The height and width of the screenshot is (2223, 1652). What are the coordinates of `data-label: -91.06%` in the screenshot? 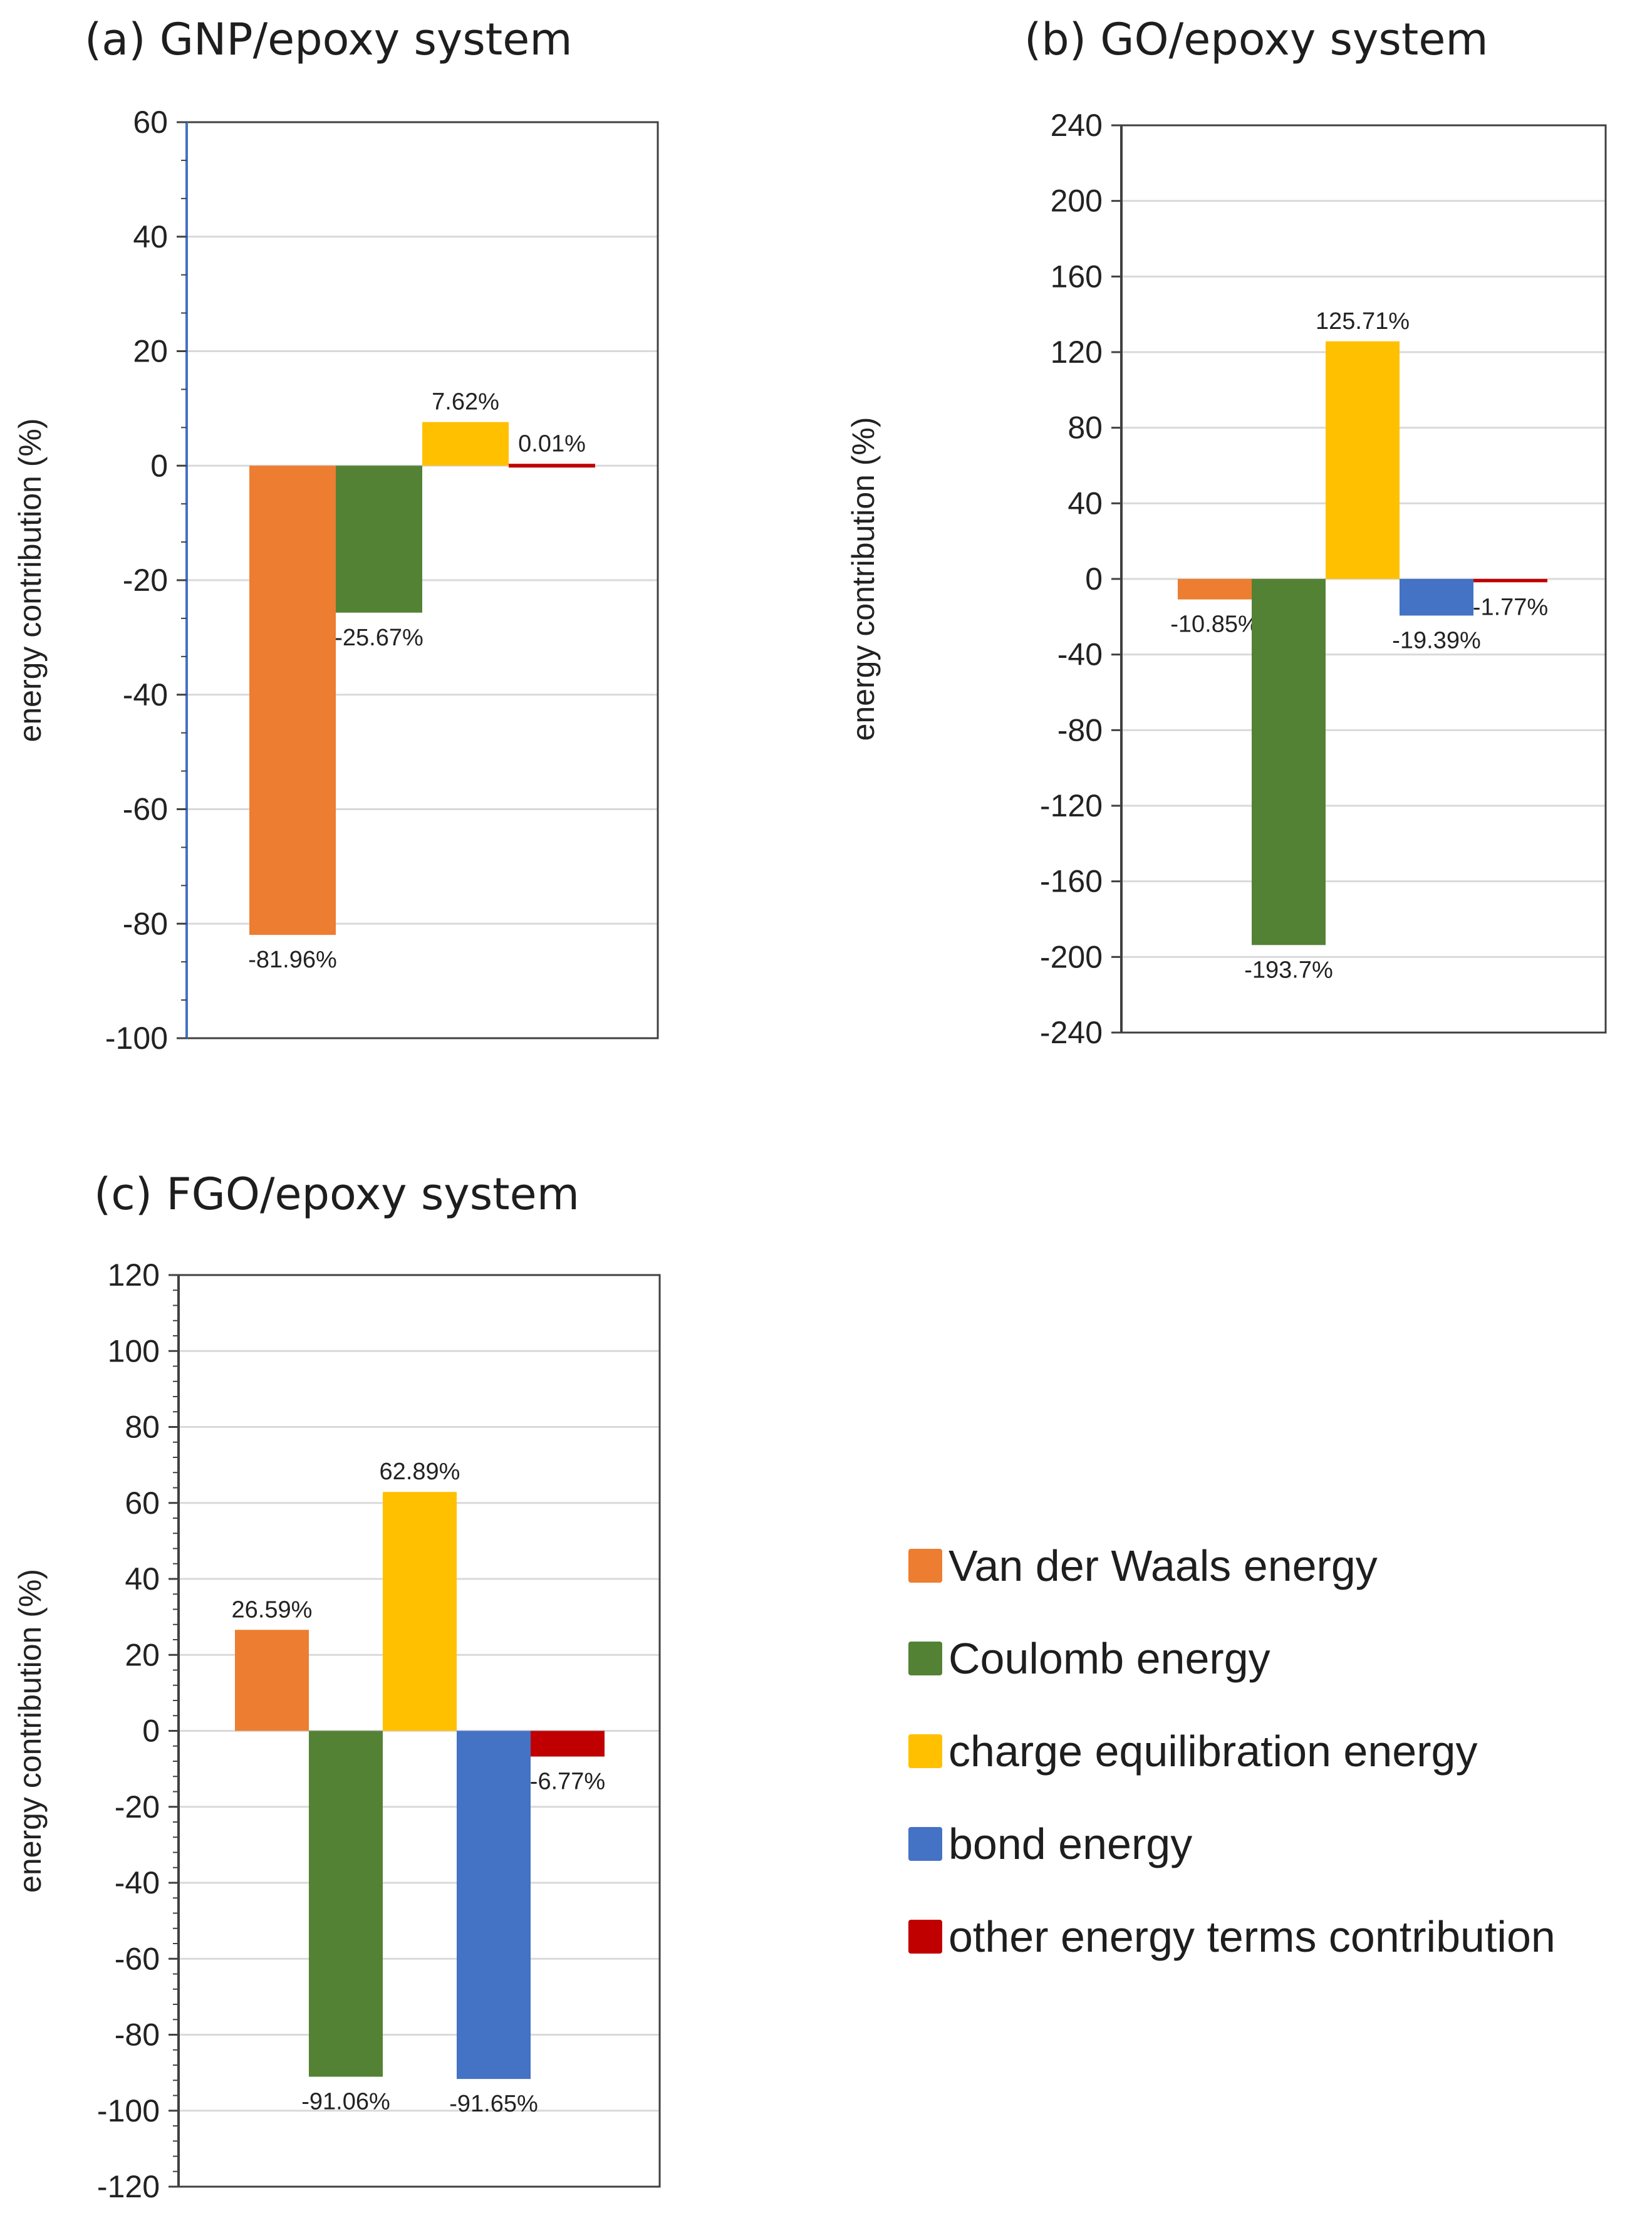 It's located at (345, 2102).